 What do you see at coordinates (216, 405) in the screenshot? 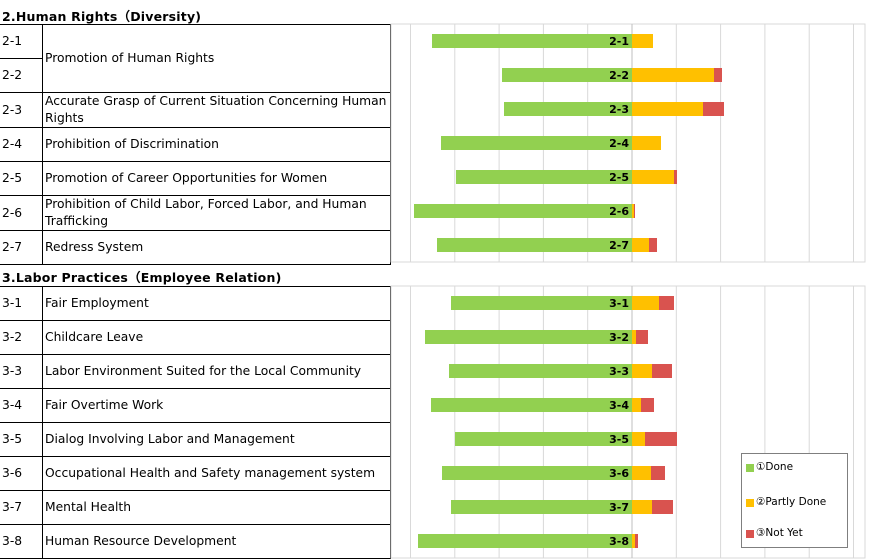
I see `item-name: Fair Overtime Work` at bounding box center [216, 405].